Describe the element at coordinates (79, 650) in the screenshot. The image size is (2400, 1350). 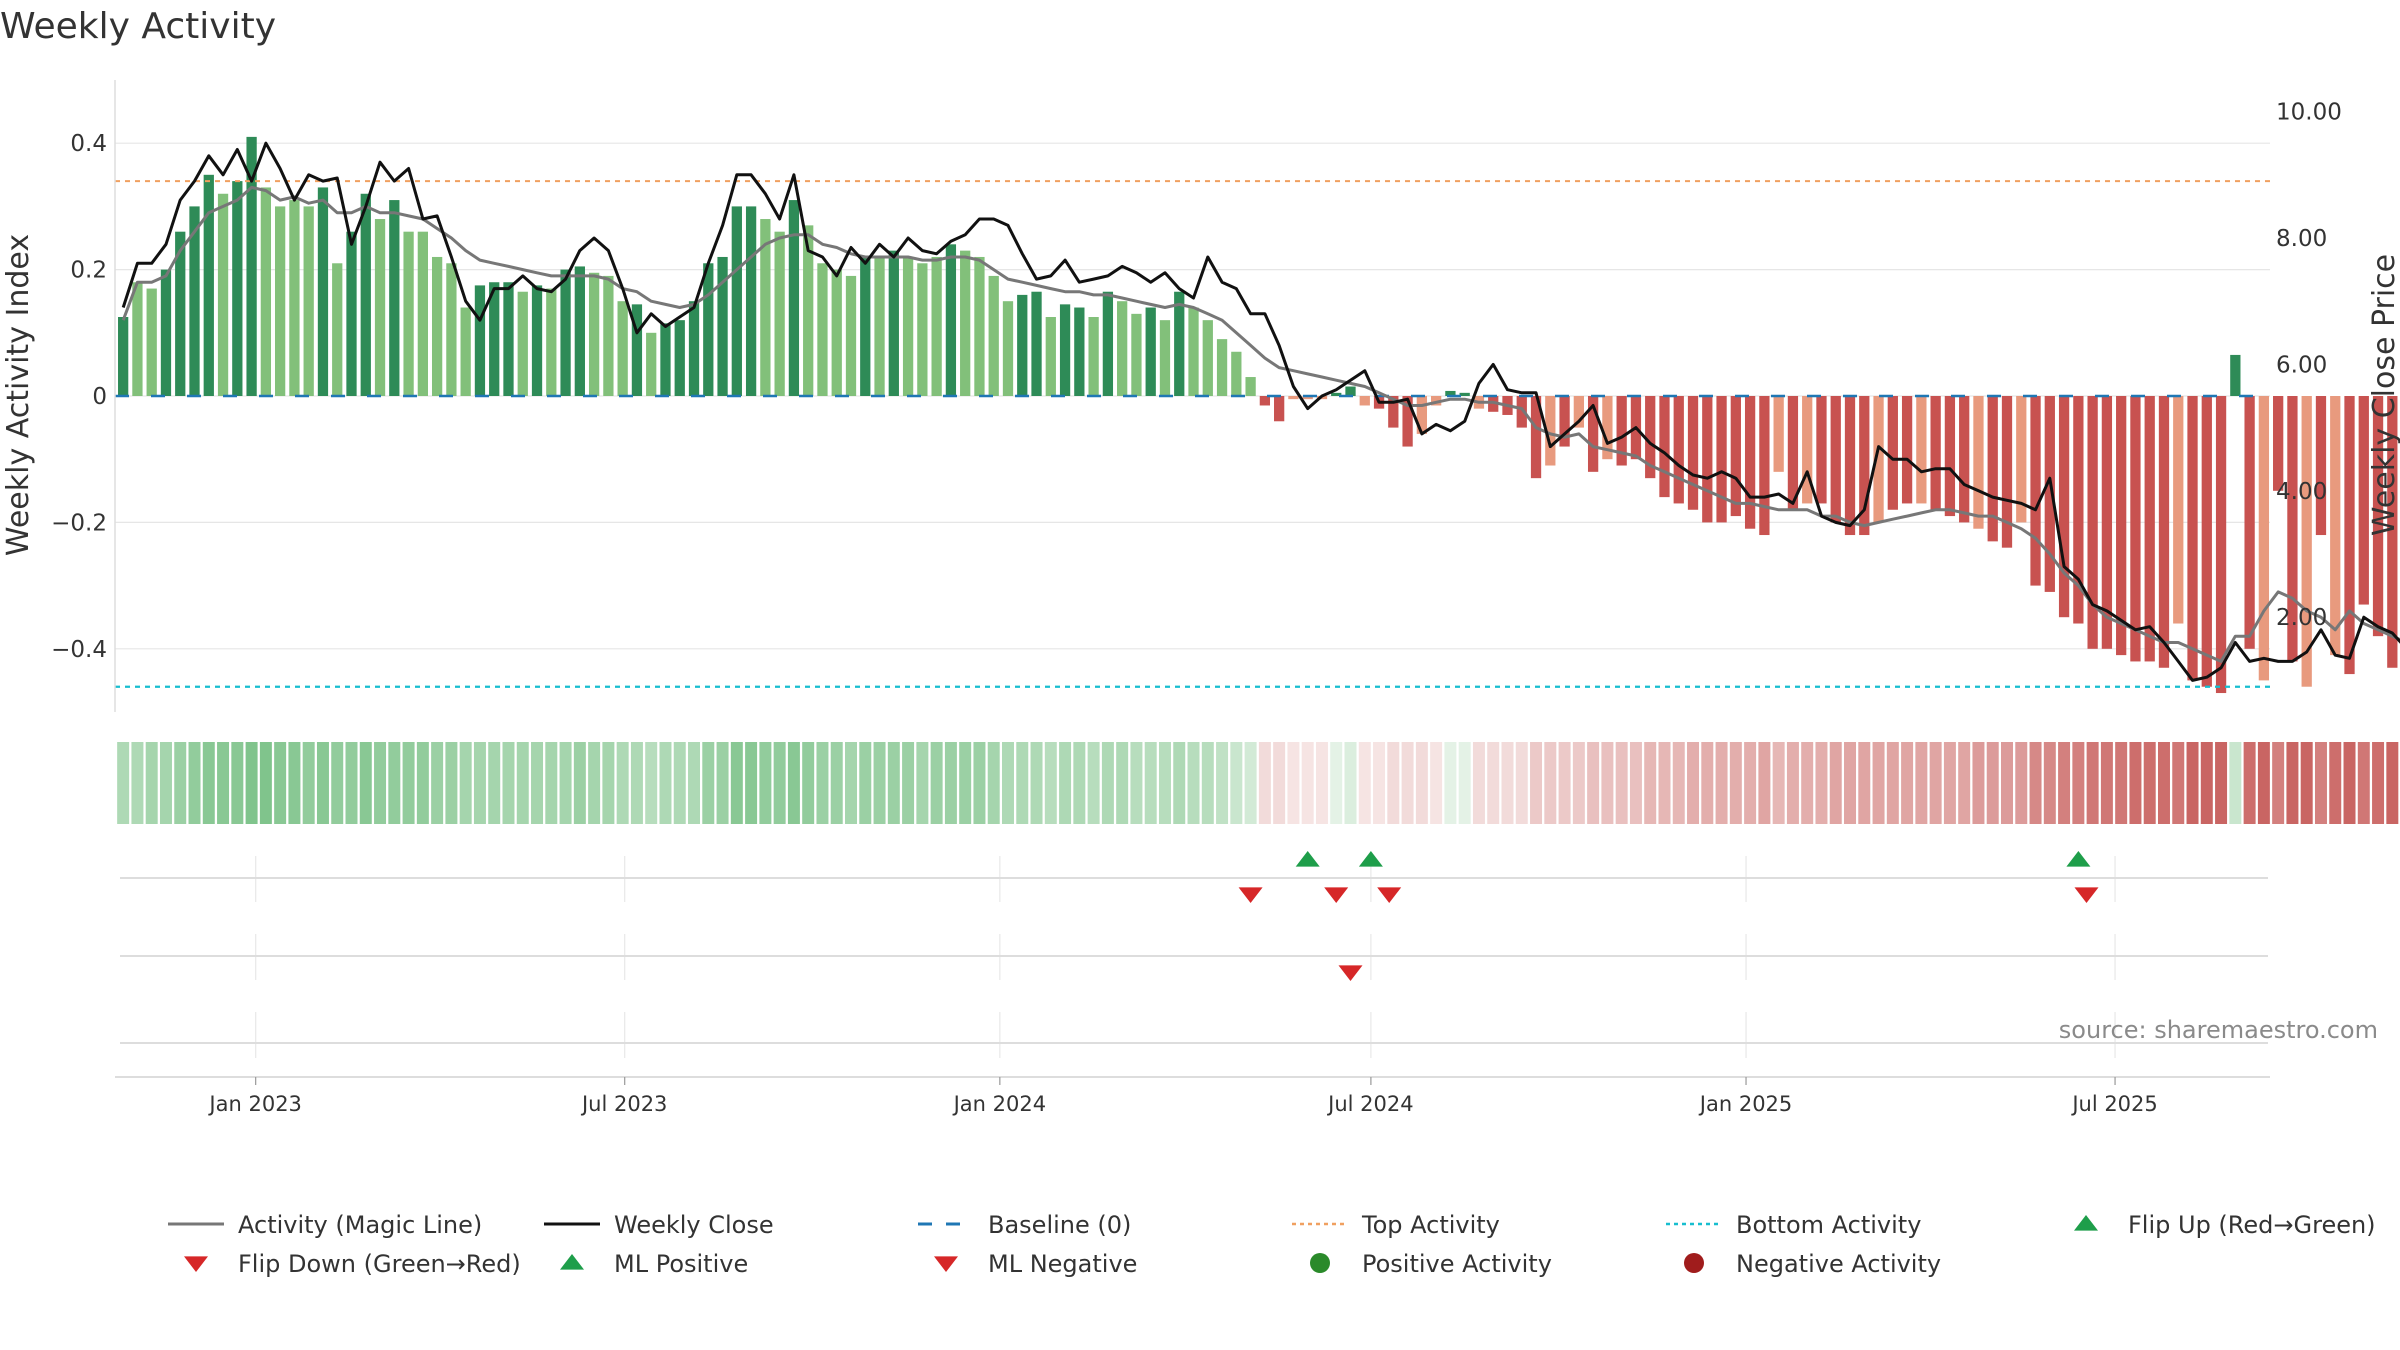
I see `left-tick-label: −0.4` at that location.